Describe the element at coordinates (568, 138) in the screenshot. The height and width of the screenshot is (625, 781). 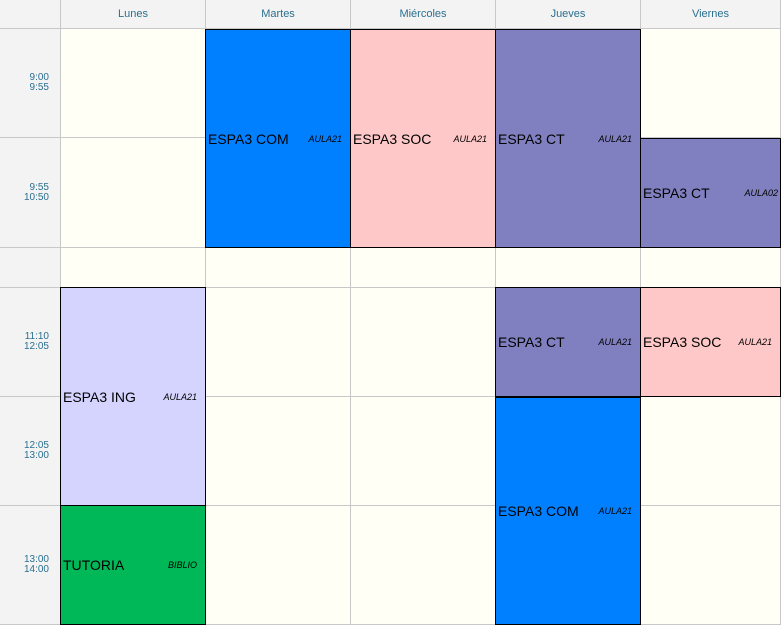
I see `class-block-jueves-ct: ESPA3 CT AULA21` at that location.